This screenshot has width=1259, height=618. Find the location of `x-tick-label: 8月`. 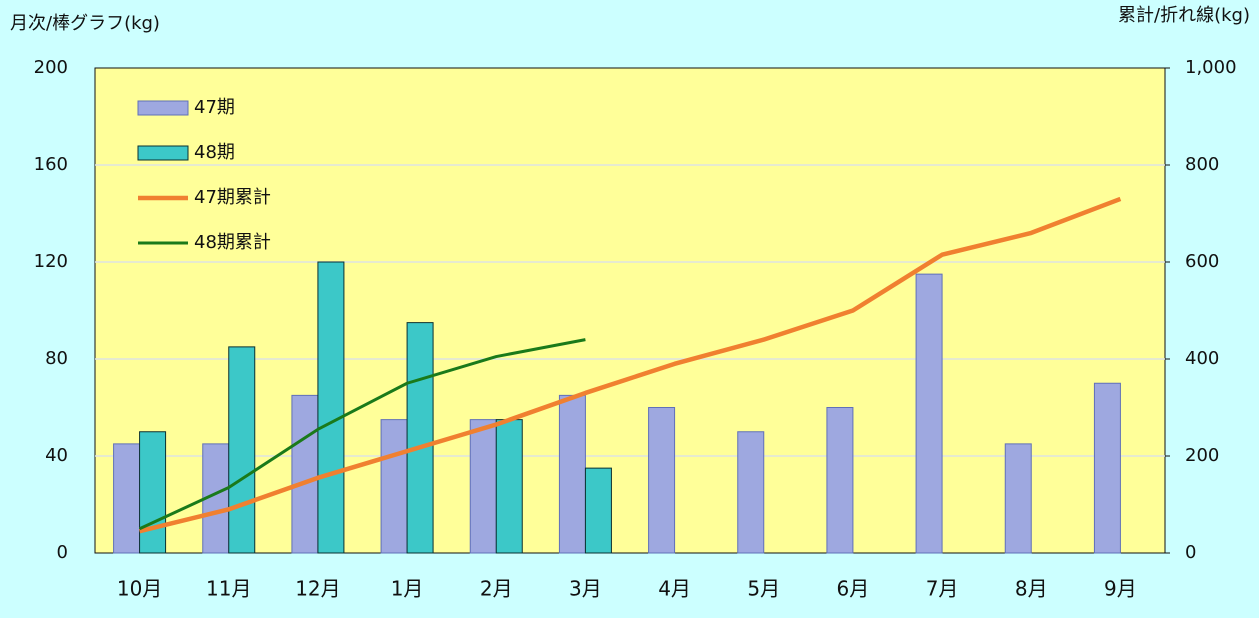

x-tick-label: 8月 is located at coordinates (1031, 589).